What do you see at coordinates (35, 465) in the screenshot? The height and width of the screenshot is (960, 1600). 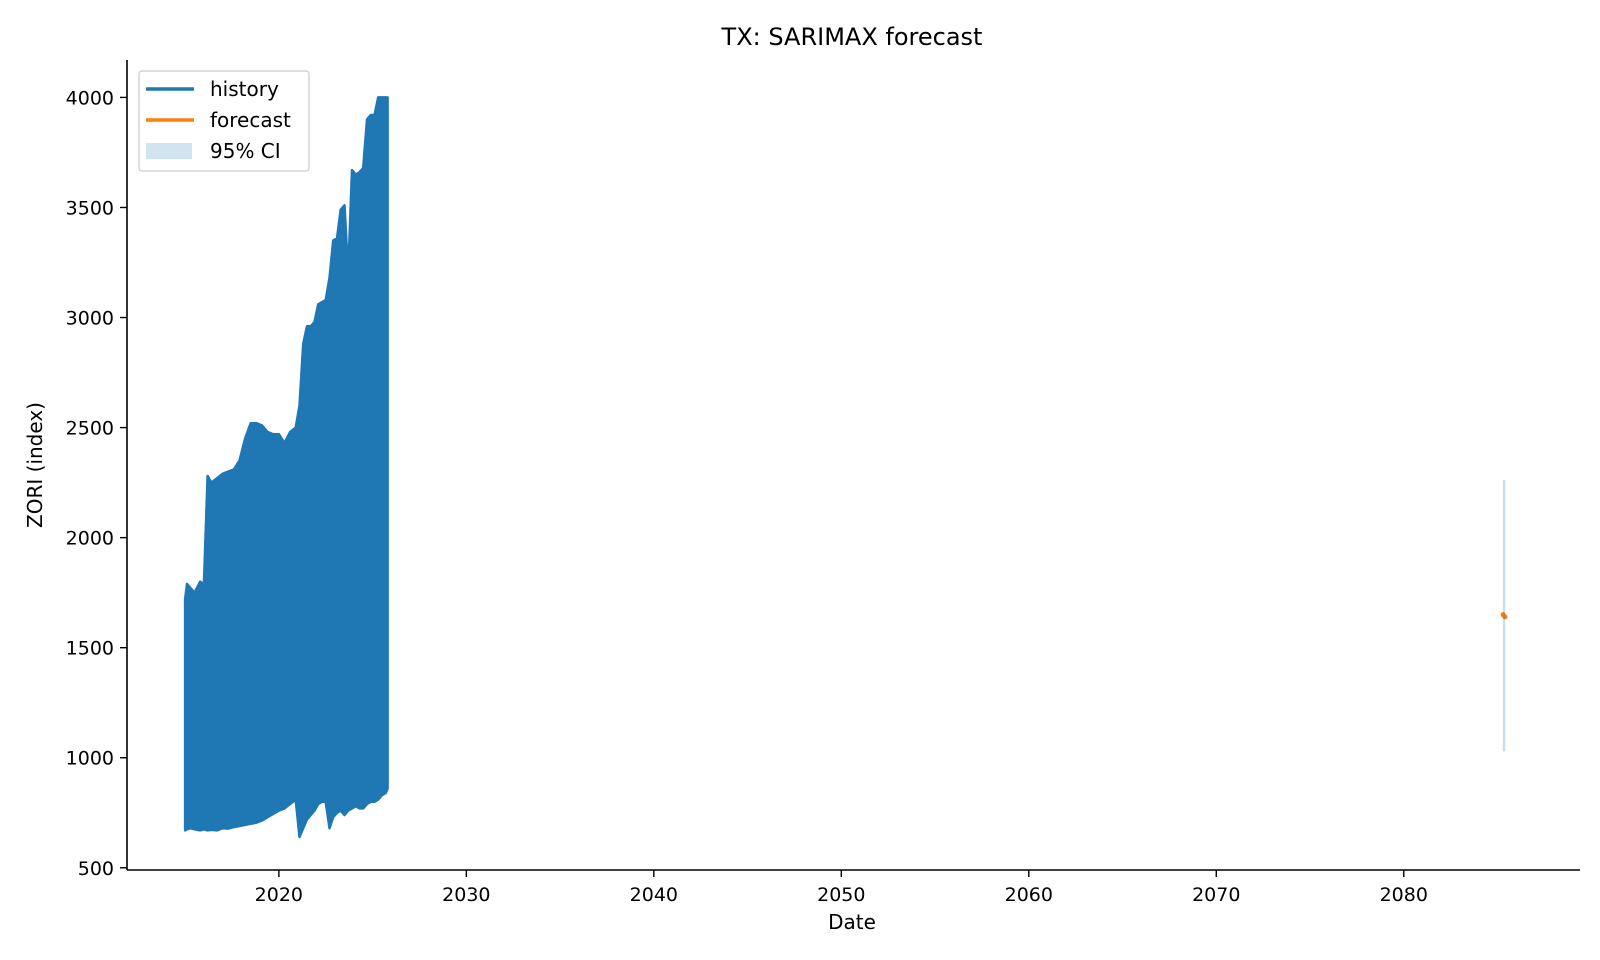 I see `y-axis-label: ZORI (index)` at bounding box center [35, 465].